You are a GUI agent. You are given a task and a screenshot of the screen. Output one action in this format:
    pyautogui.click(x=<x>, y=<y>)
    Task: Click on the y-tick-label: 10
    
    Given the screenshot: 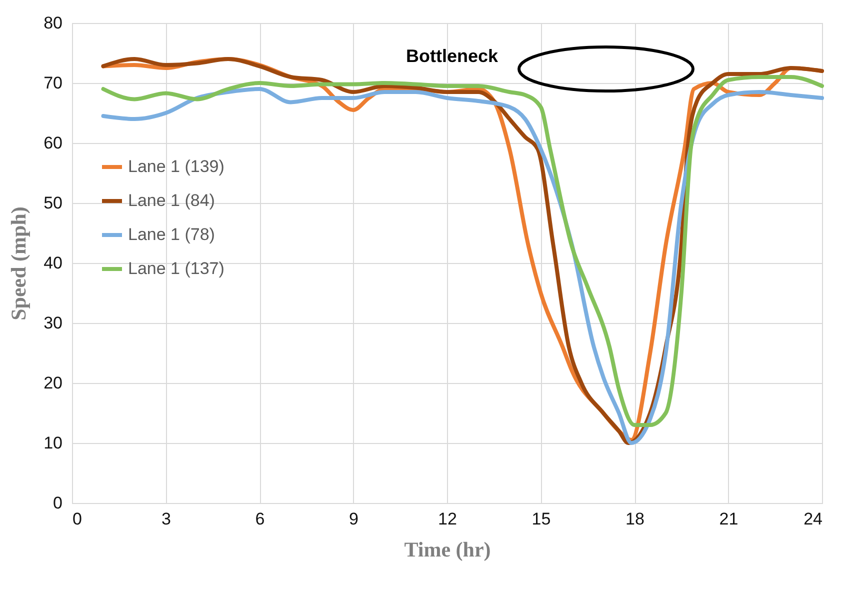 What is the action you would take?
    pyautogui.click(x=53, y=443)
    